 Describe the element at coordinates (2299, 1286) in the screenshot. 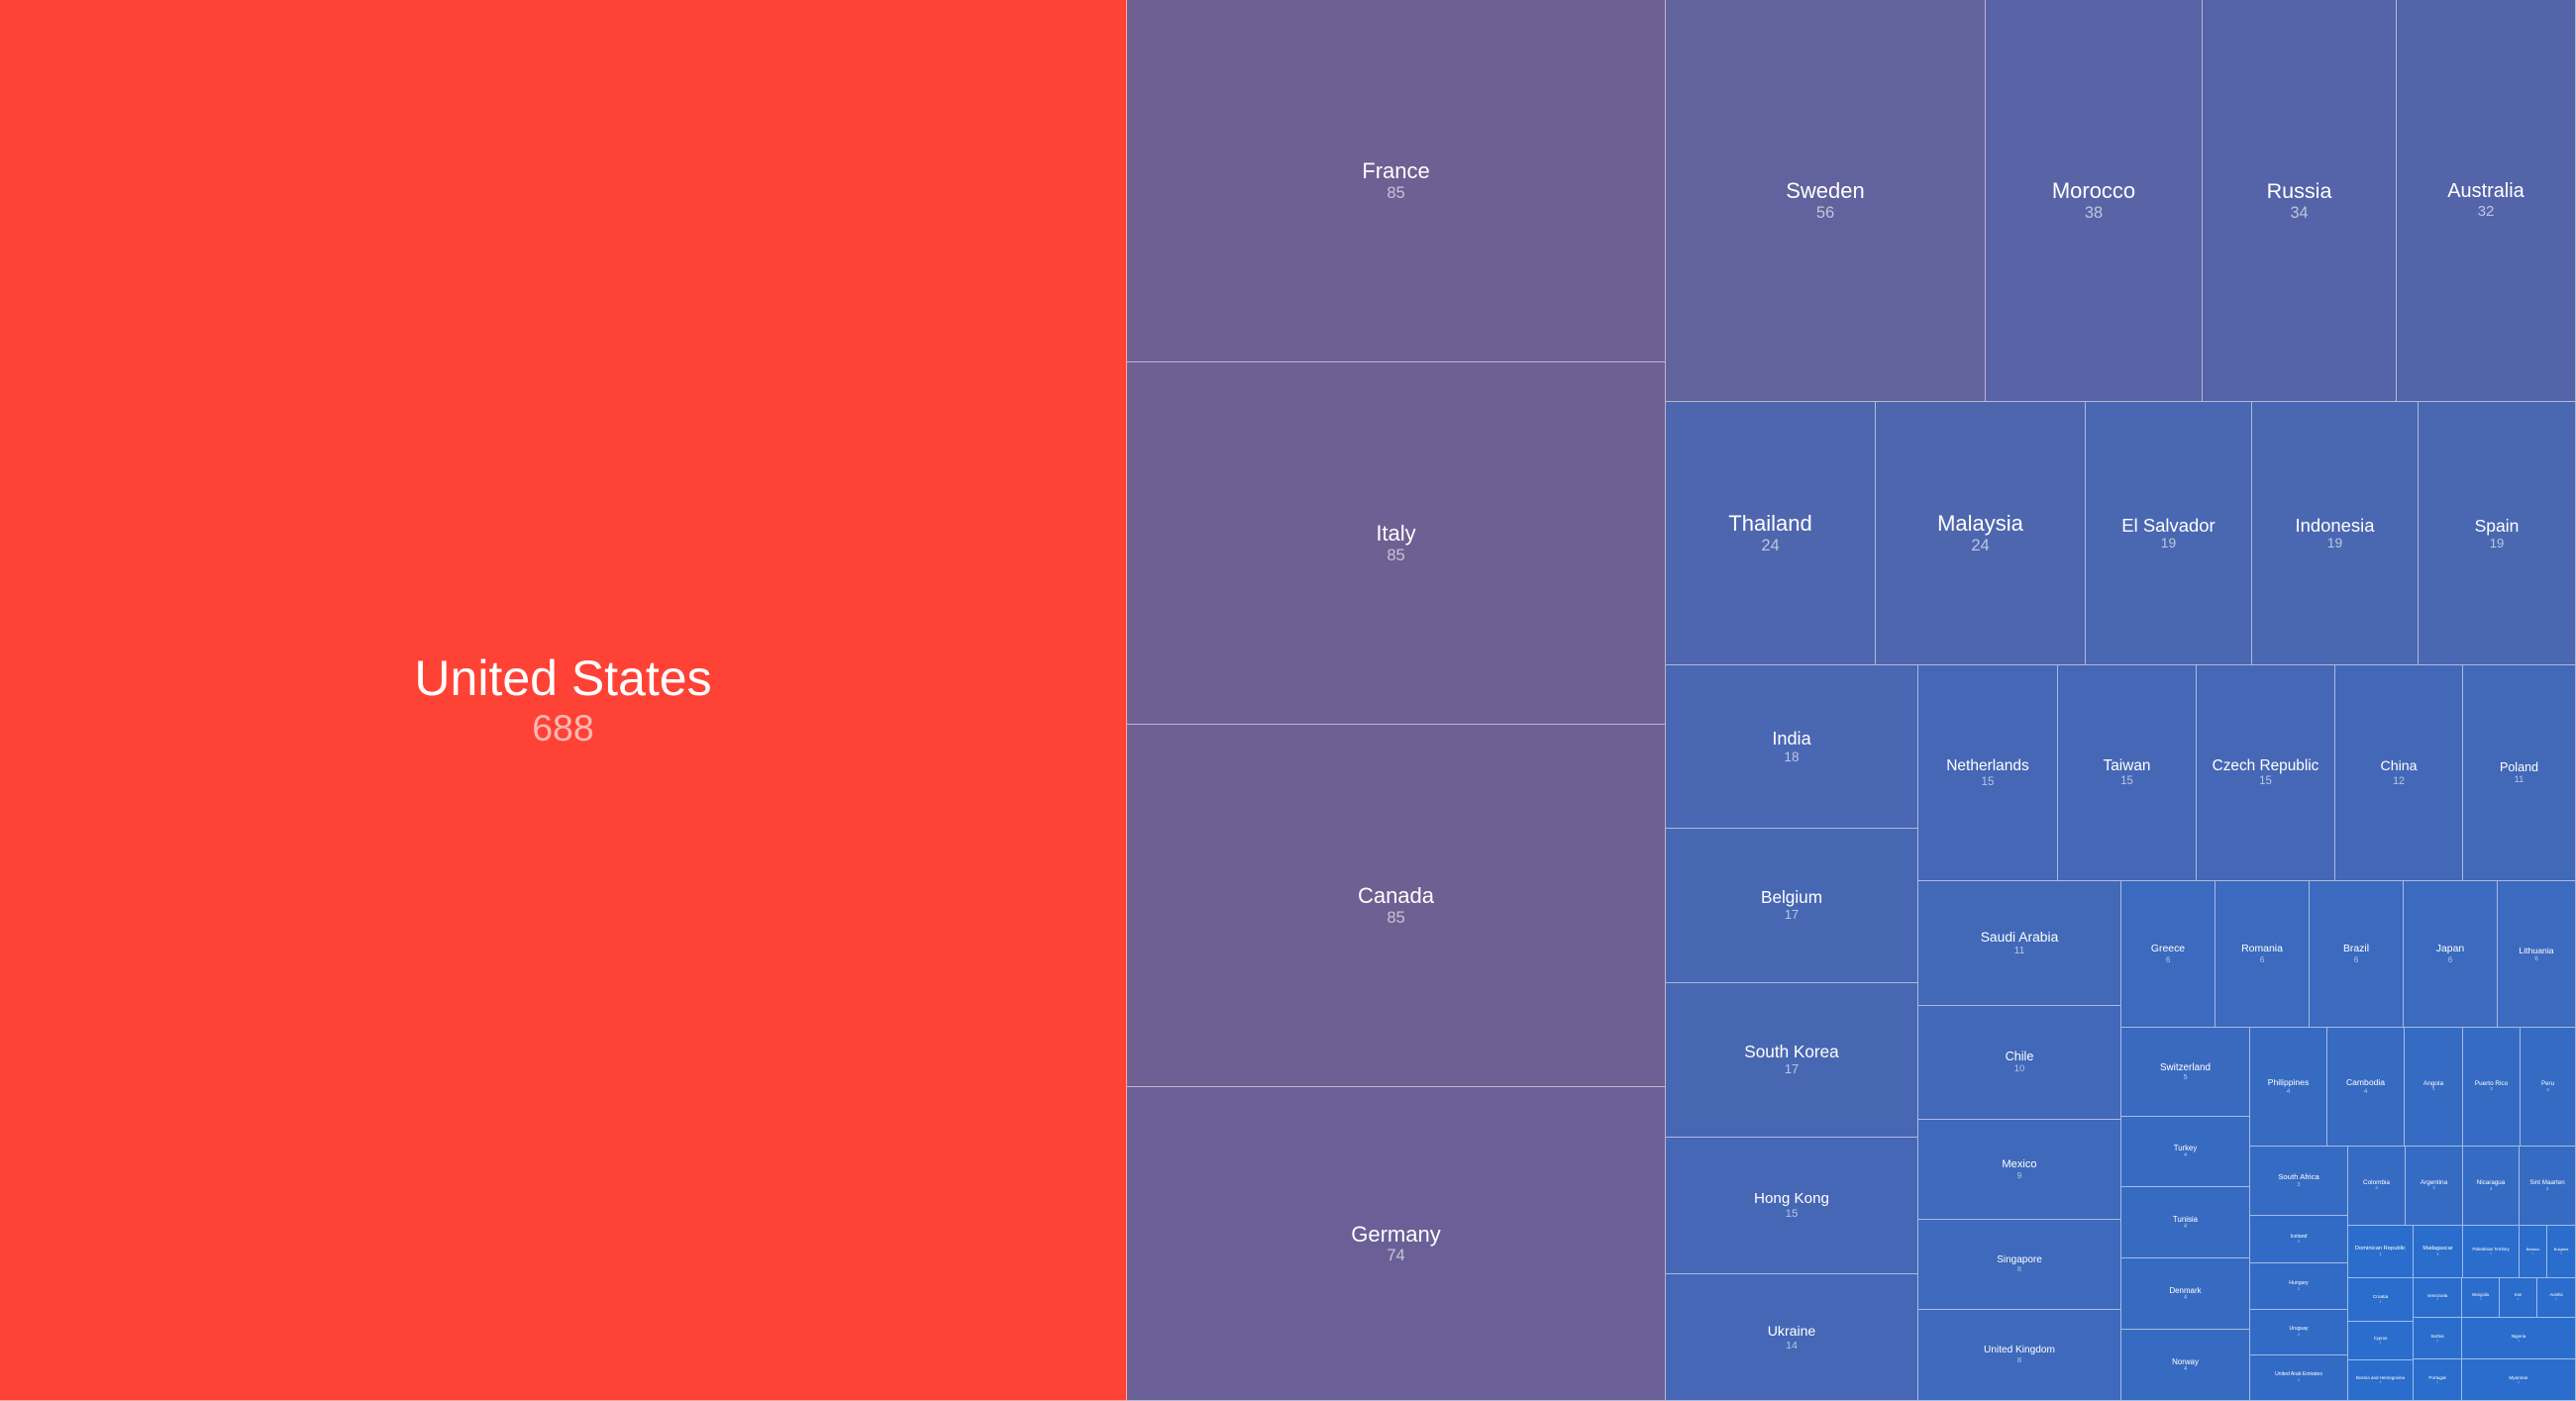

I see `tile-hungary: Hungary 2` at that location.